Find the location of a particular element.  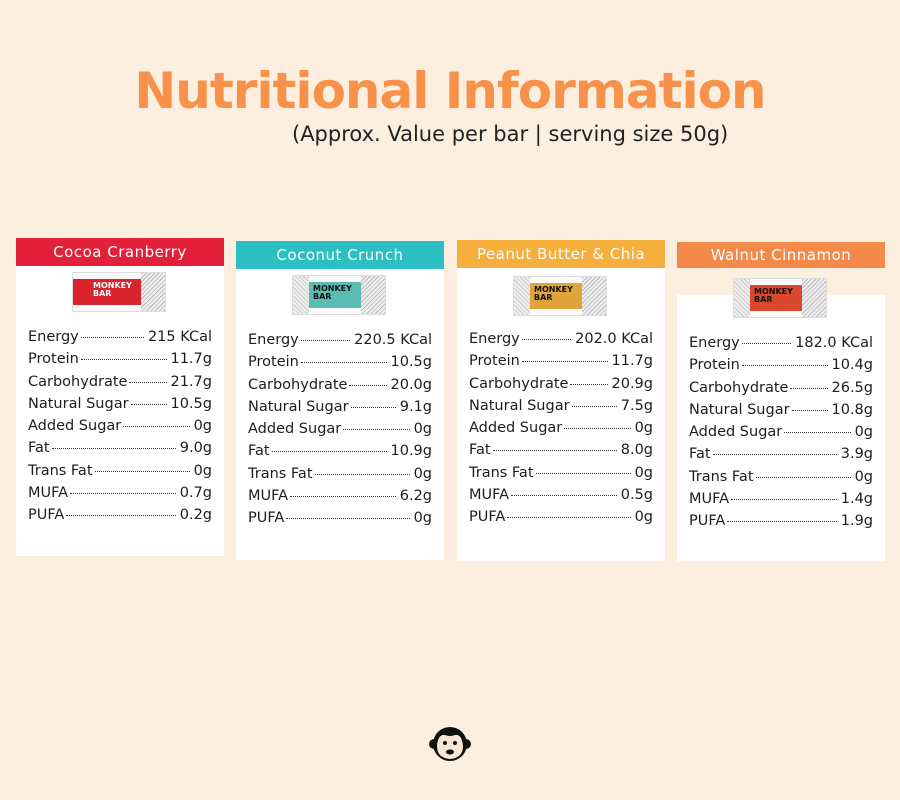

card-header: Coconut Crunch is located at coordinates (340, 255).